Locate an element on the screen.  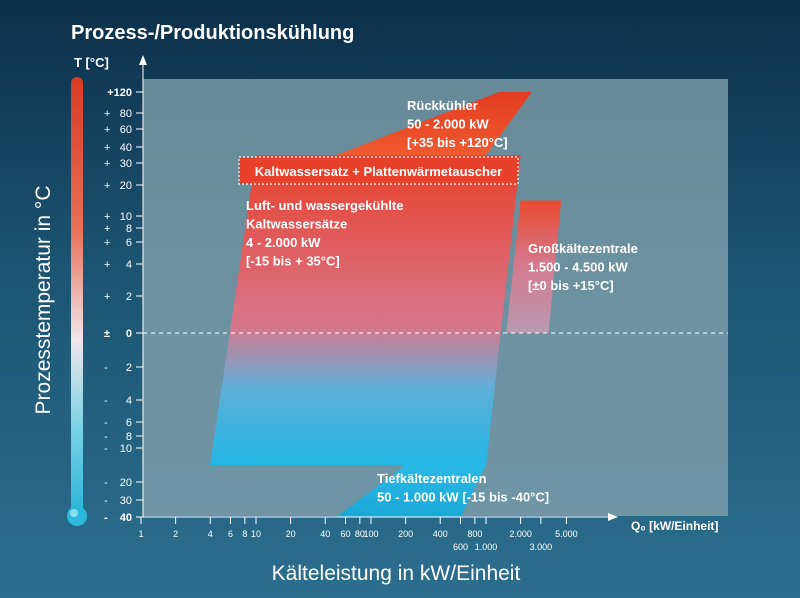
x-tick-label-6: 20 is located at coordinates (291, 534).